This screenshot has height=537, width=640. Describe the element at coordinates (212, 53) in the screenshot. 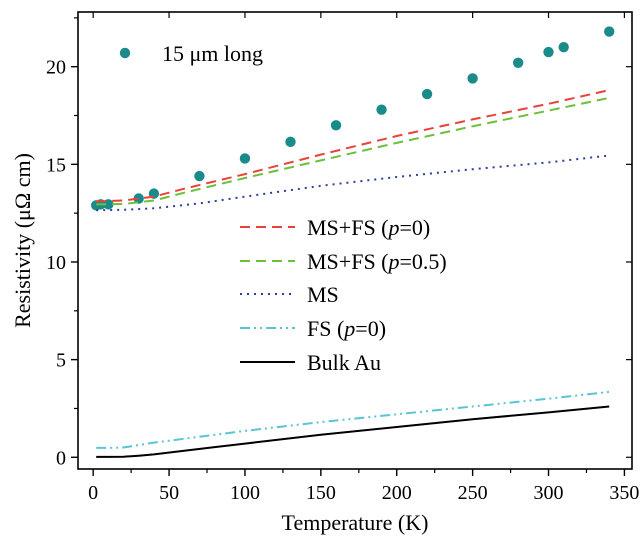

I see `legend-label: 15 μm long` at that location.